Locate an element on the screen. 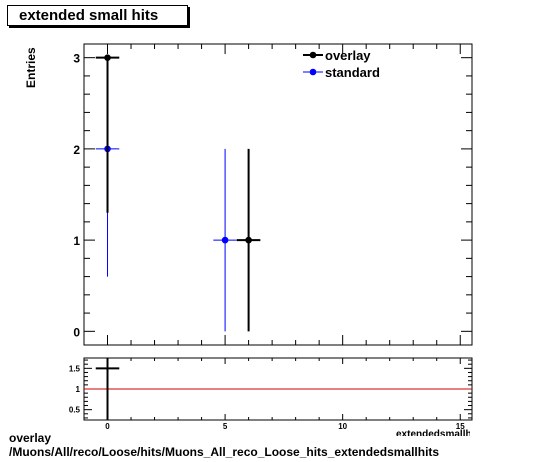 Image resolution: width=546 pixels, height=462 pixels. ratio-y-tick-label: 0.5 is located at coordinates (75, 410).